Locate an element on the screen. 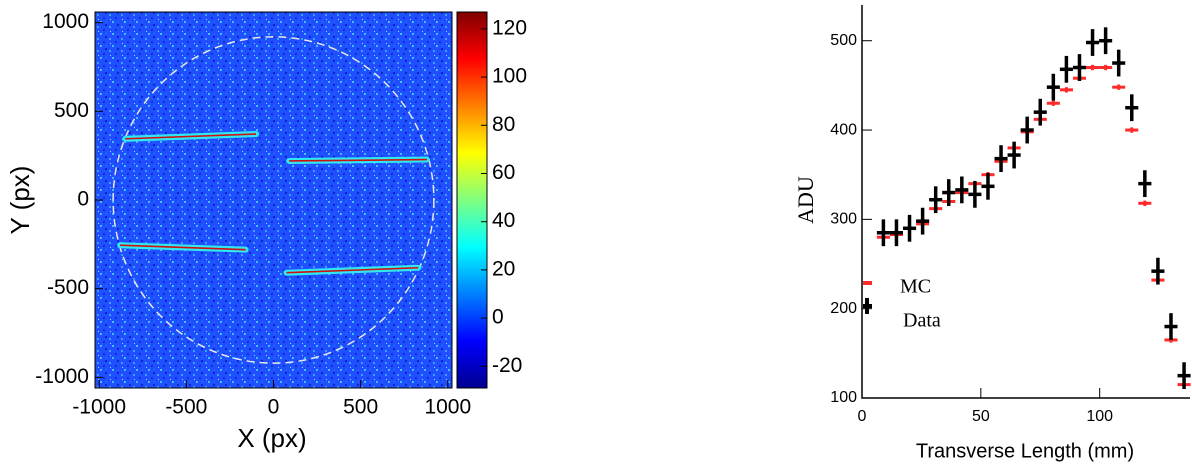 This screenshot has height=467, width=1192. y-axis-label: Y (px) is located at coordinates (20, 200).